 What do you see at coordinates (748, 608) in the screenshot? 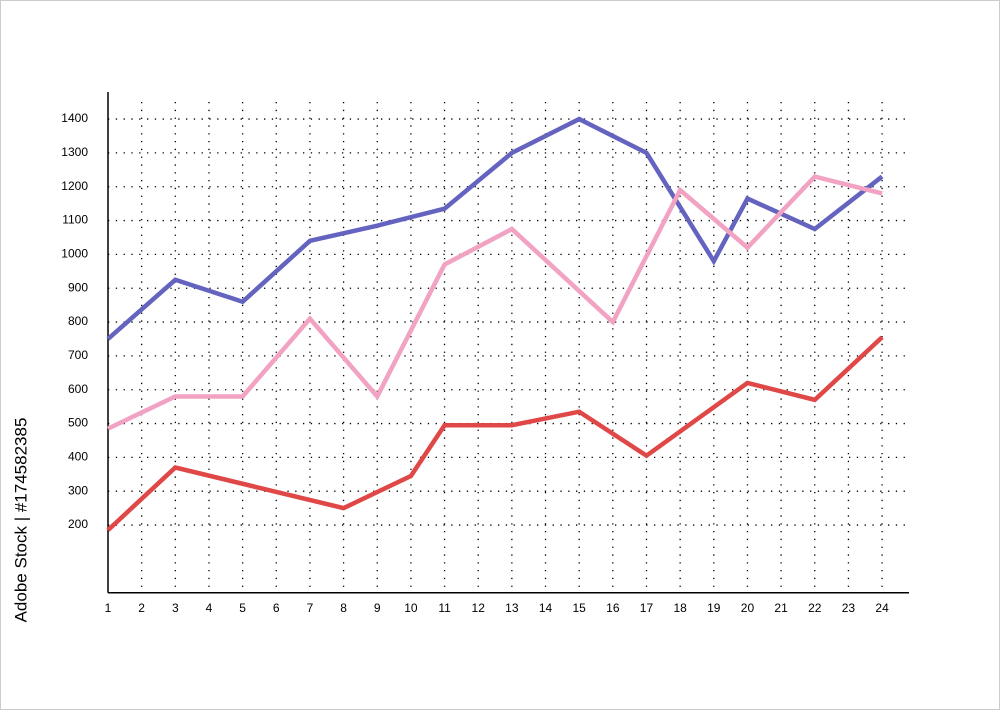
I see `x-tick-label: 20` at bounding box center [748, 608].